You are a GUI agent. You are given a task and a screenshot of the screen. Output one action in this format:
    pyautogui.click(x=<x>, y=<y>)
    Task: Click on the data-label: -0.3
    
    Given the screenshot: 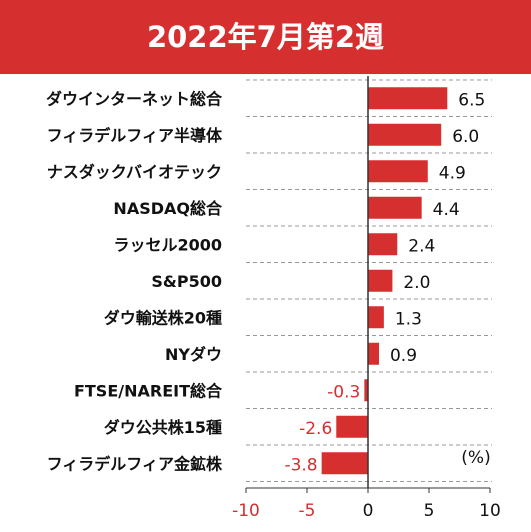 What is the action you would take?
    pyautogui.click(x=343, y=392)
    